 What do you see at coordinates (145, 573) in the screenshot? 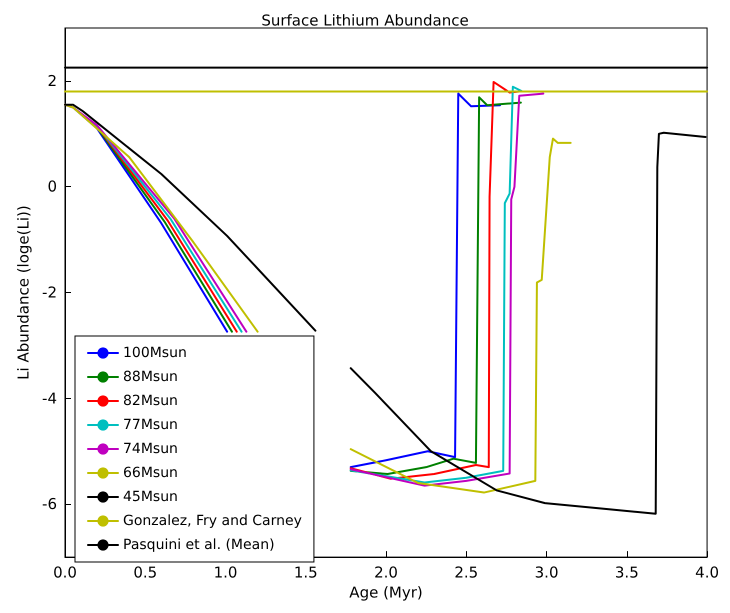
I see `x-tick-label: 0.5` at bounding box center [145, 573].